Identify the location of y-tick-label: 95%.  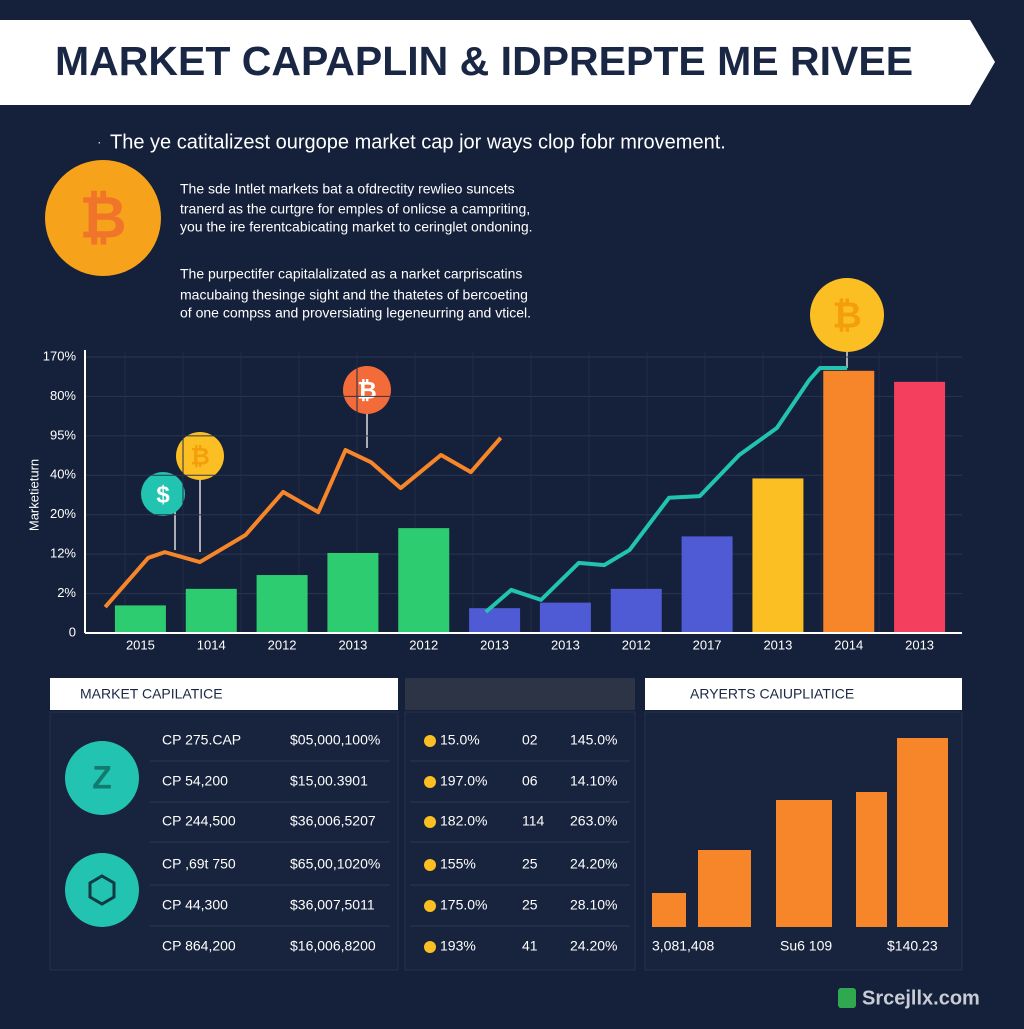
(63, 434).